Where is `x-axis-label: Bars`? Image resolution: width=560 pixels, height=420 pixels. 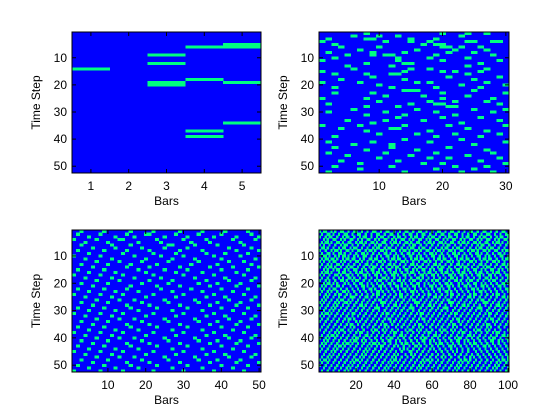
x-axis-label: Bars is located at coordinates (414, 201).